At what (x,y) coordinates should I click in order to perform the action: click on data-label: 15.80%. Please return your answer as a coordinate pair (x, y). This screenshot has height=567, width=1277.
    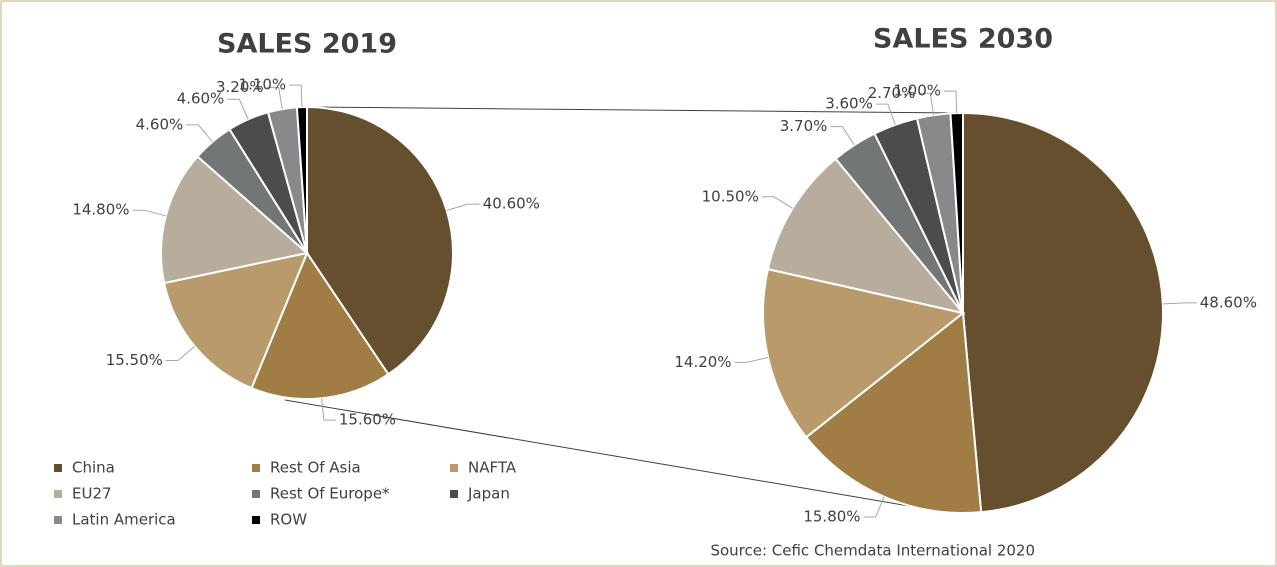
    Looking at the image, I should click on (831, 517).